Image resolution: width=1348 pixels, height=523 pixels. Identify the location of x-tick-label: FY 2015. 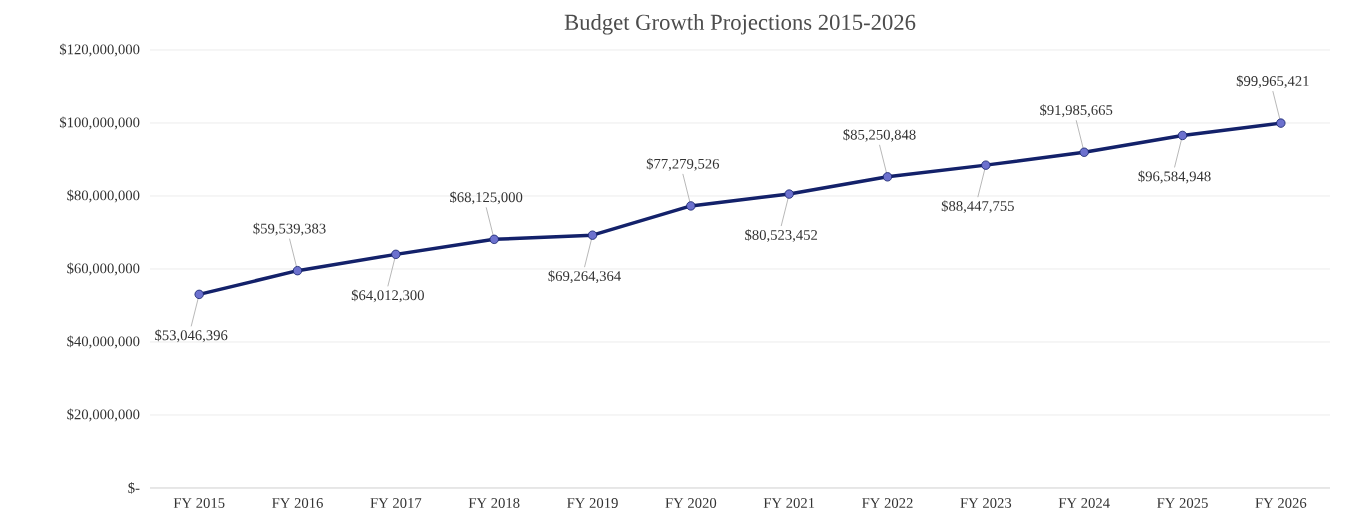
(199, 503).